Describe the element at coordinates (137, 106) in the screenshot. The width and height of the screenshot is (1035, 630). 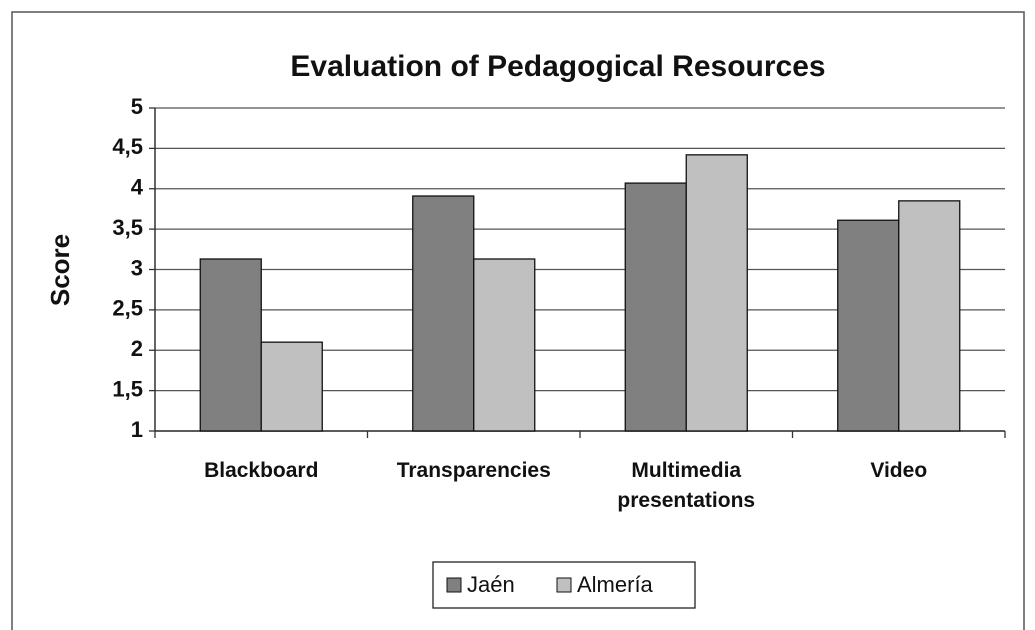
I see `y-tick-label: 5` at that location.